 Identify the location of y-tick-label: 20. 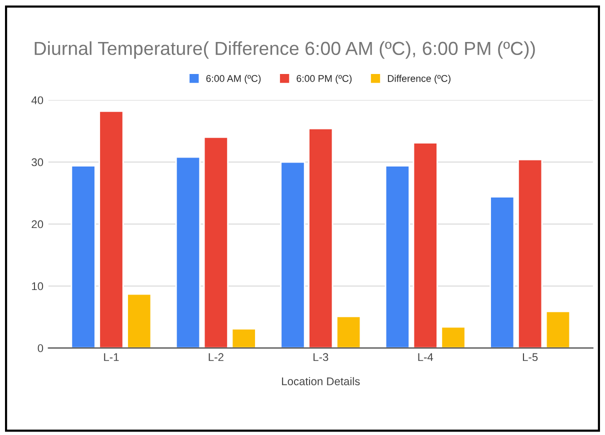
(38, 224).